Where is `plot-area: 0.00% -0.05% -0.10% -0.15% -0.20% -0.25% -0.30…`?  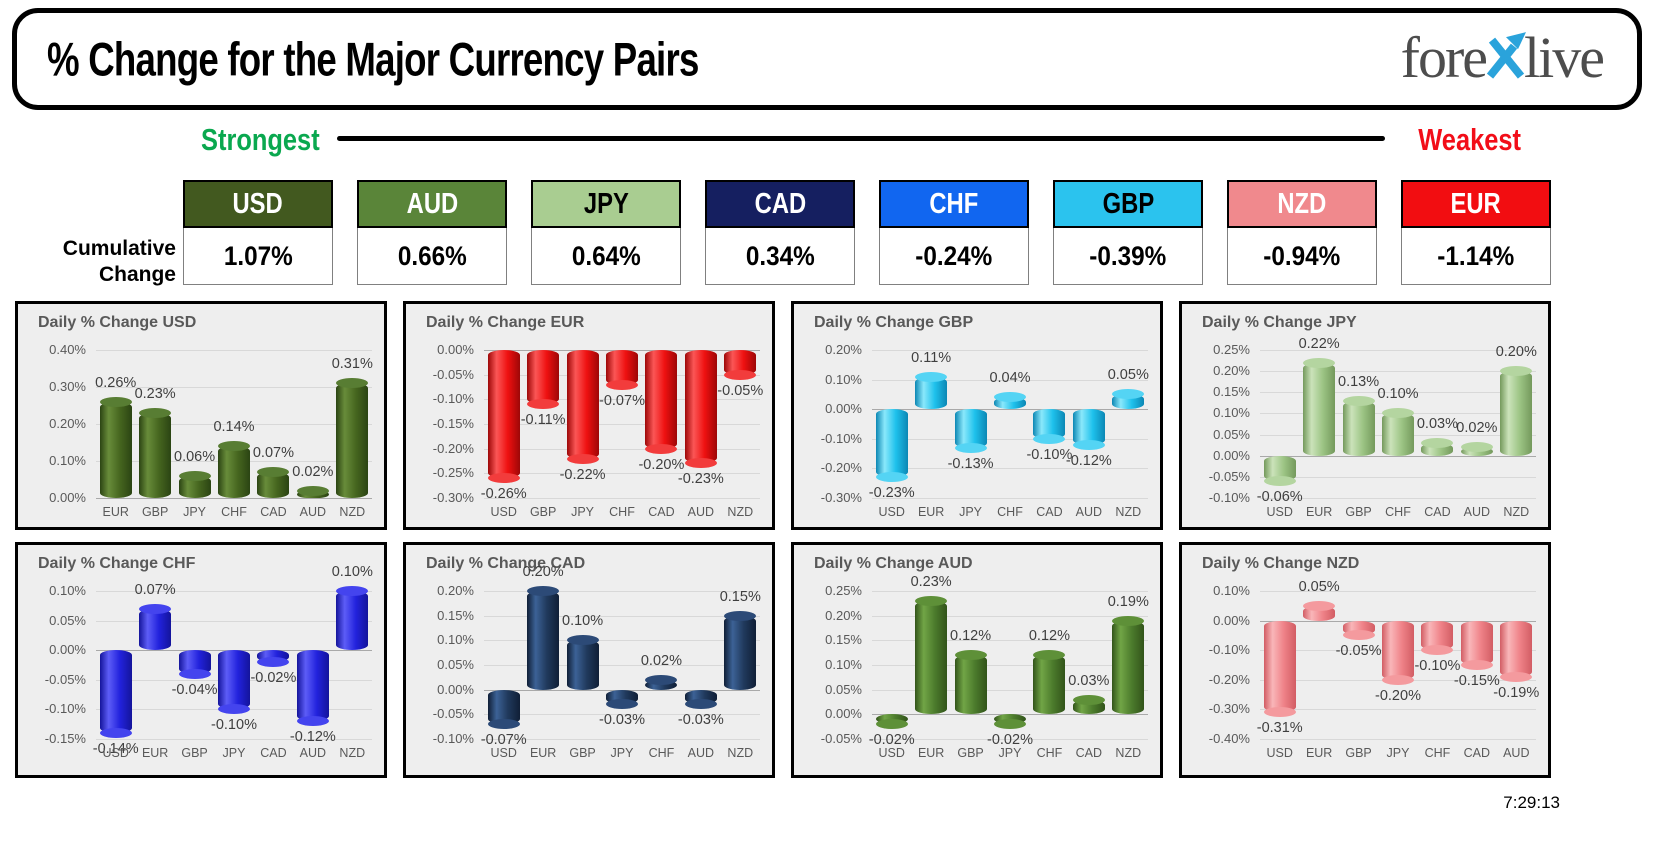
plot-area: 0.00% -0.05% -0.10% -0.15% -0.20% -0.25% -0.30… is located at coordinates (598, 430).